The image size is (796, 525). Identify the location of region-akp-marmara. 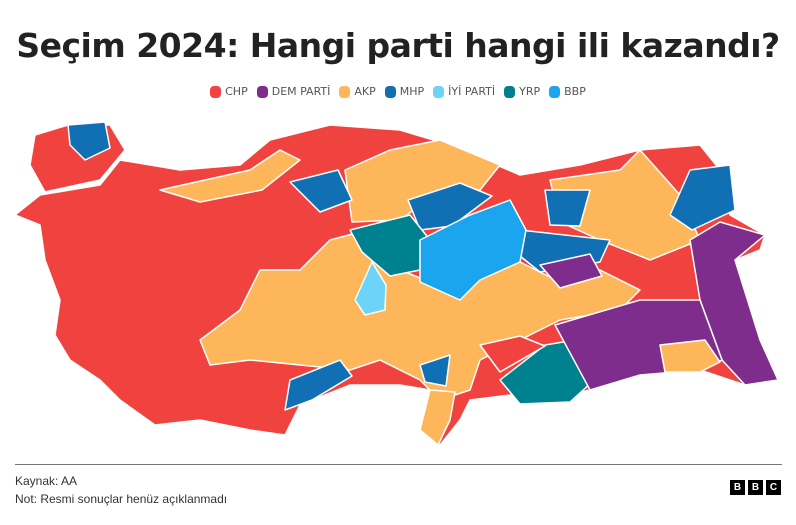
(230, 176).